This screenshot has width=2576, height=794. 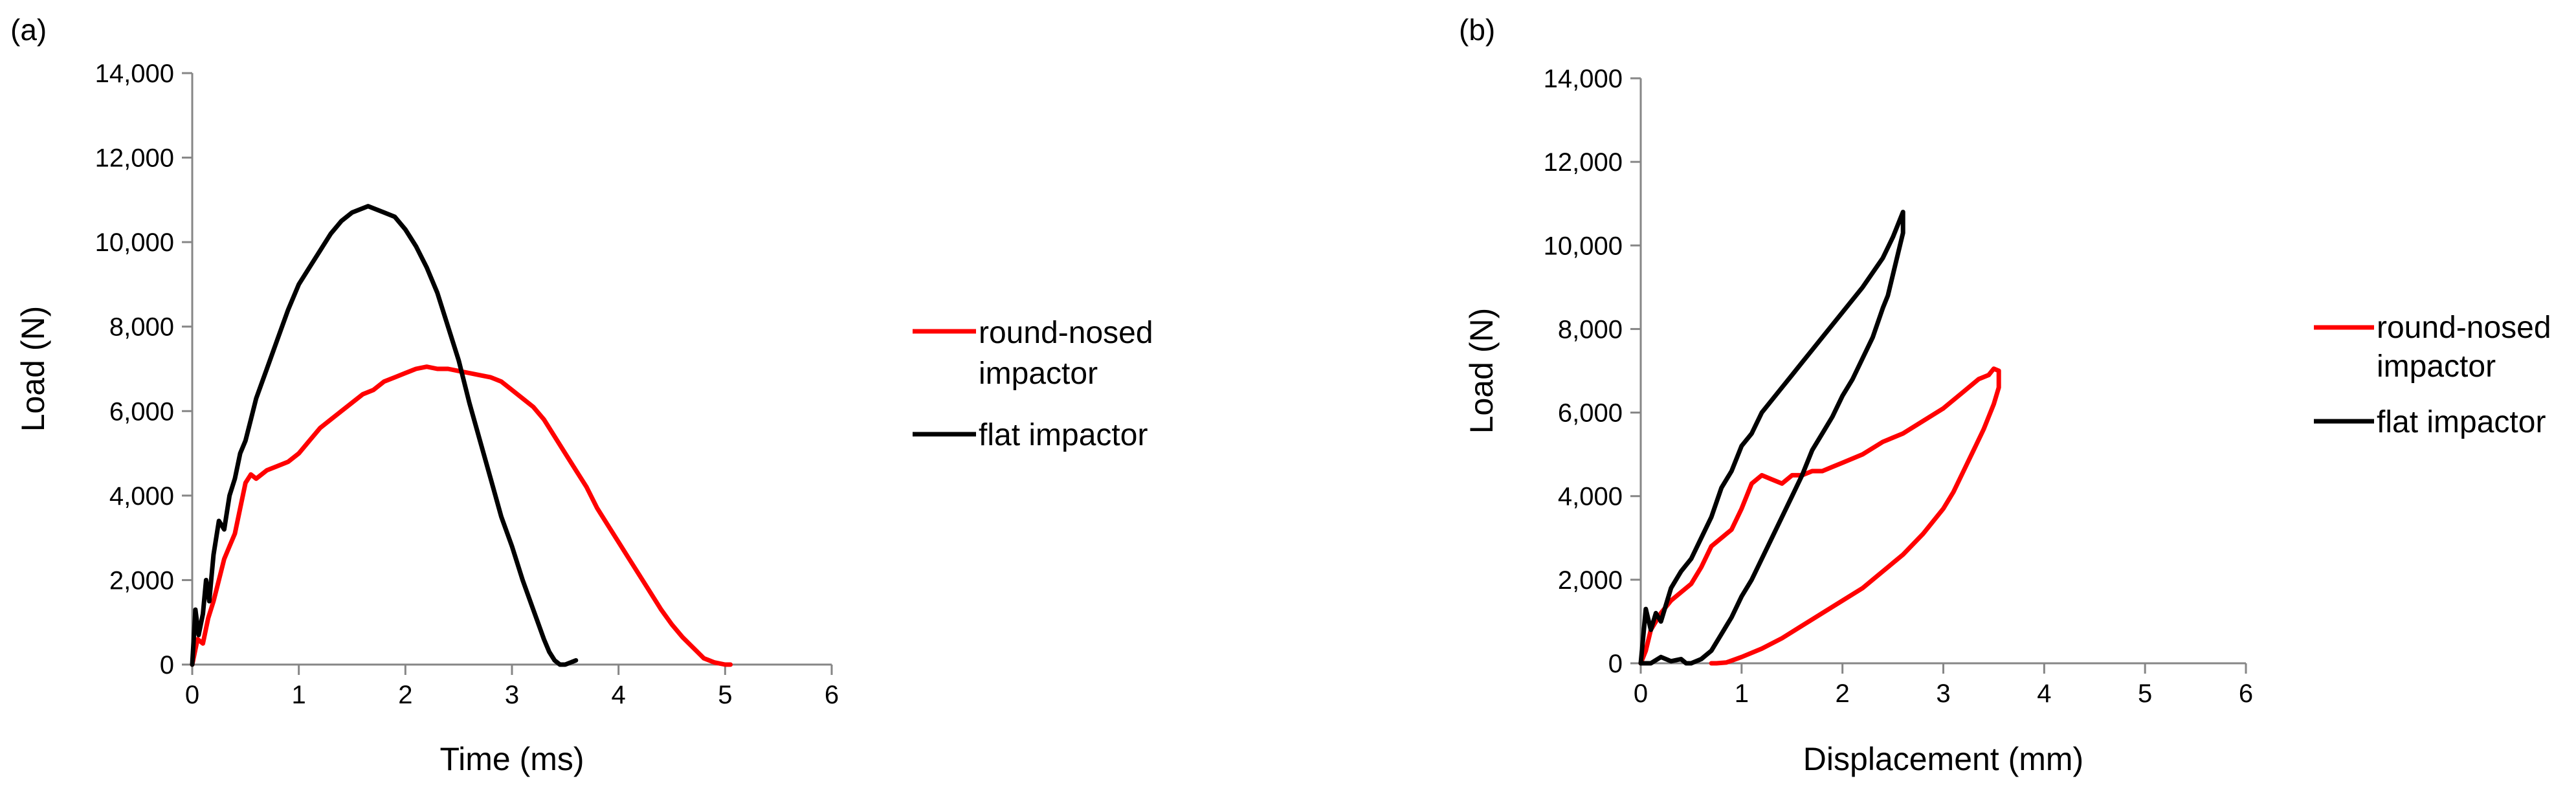 What do you see at coordinates (1943, 759) in the screenshot?
I see `x-axis-title: Displacement (mm)` at bounding box center [1943, 759].